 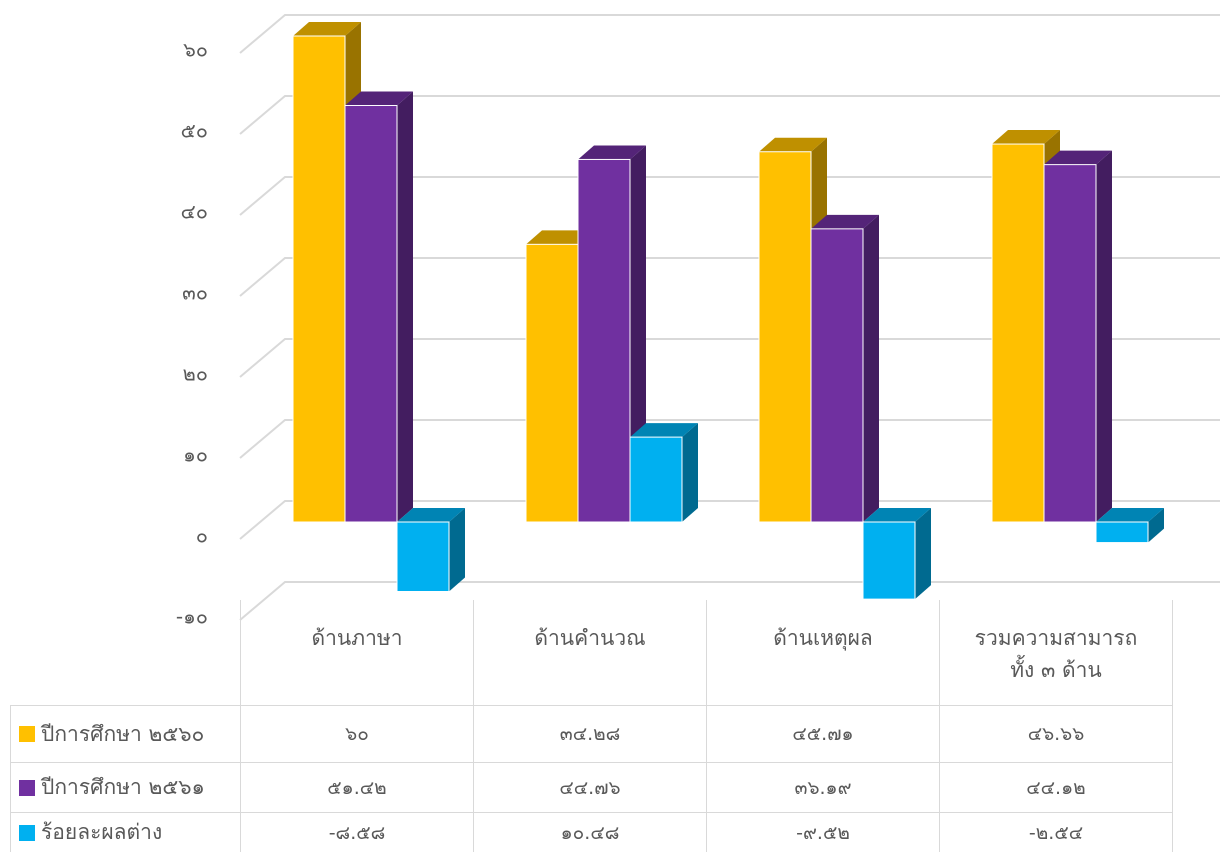 I want to click on label: ๔๕.๗๑, so click(x=823, y=734).